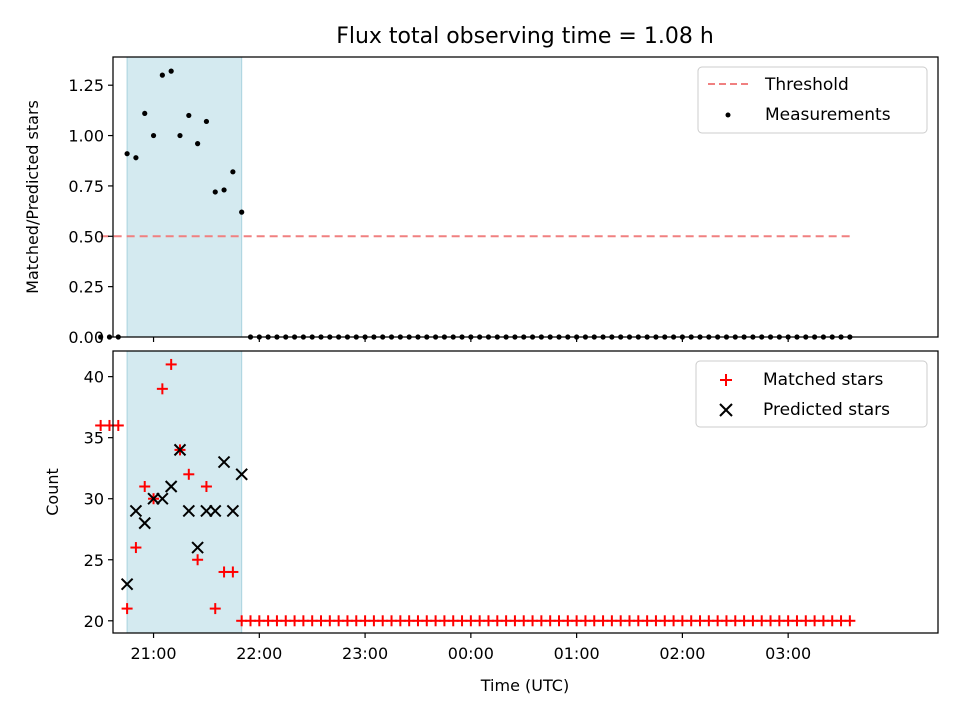  Describe the element at coordinates (826, 410) in the screenshot. I see `legend-predicted-label: Predicted stars` at that location.